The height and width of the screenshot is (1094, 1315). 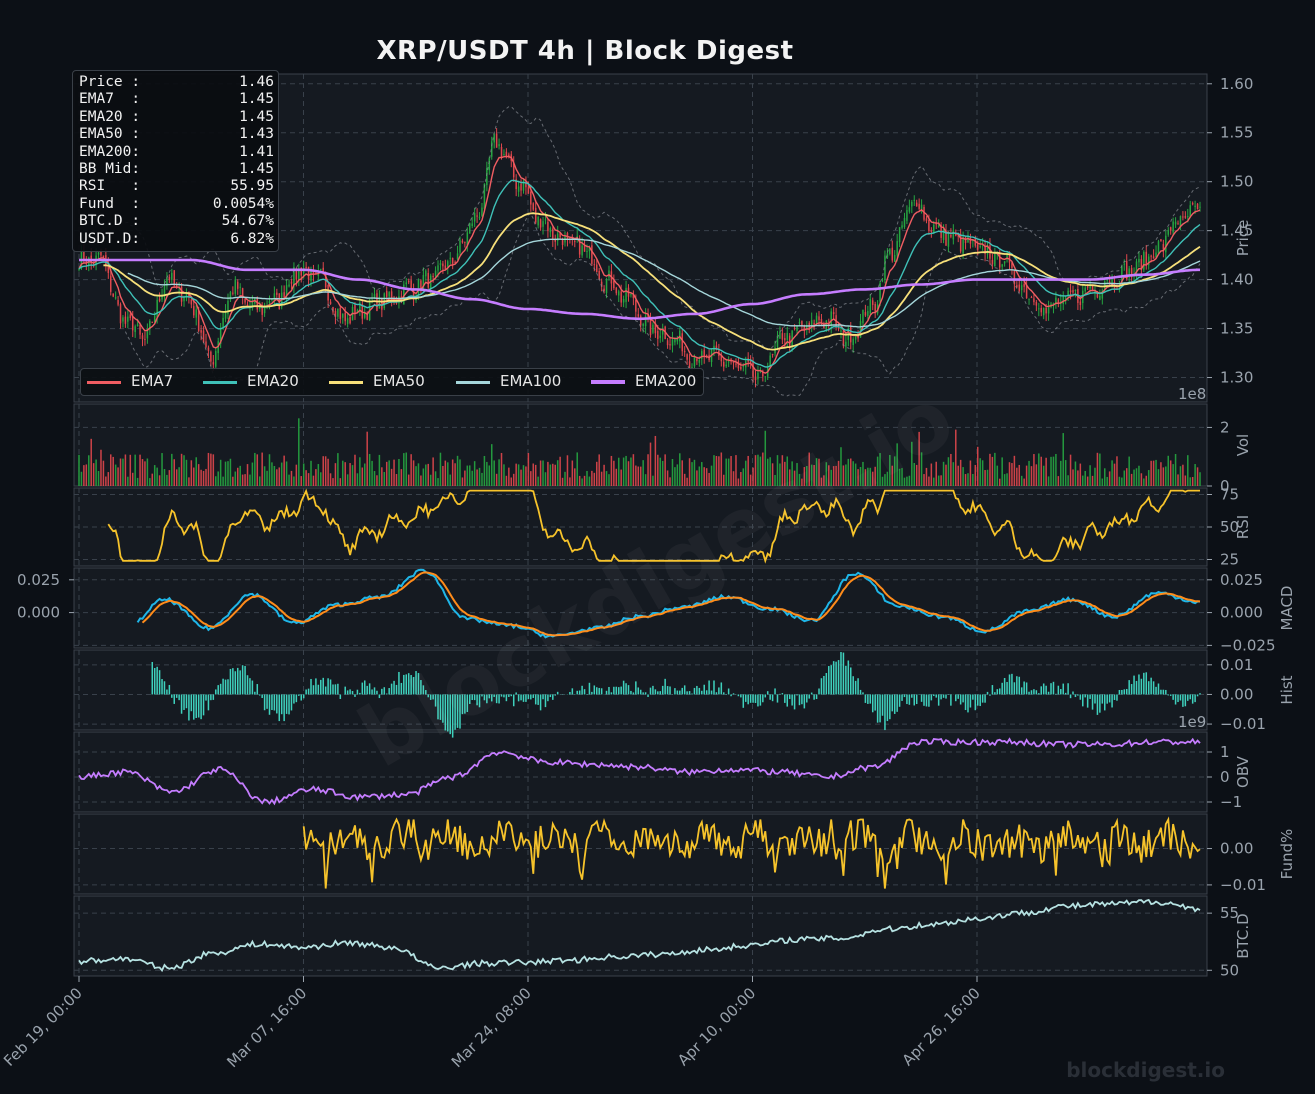 I want to click on info-key: USDT.D:, so click(x=110, y=238).